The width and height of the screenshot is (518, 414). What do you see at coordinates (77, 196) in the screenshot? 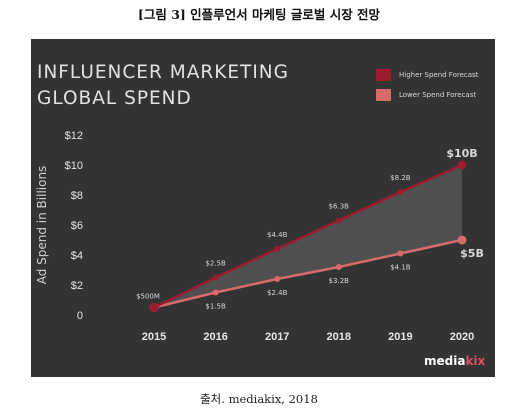
I see `y-tick-label: $8` at bounding box center [77, 196].